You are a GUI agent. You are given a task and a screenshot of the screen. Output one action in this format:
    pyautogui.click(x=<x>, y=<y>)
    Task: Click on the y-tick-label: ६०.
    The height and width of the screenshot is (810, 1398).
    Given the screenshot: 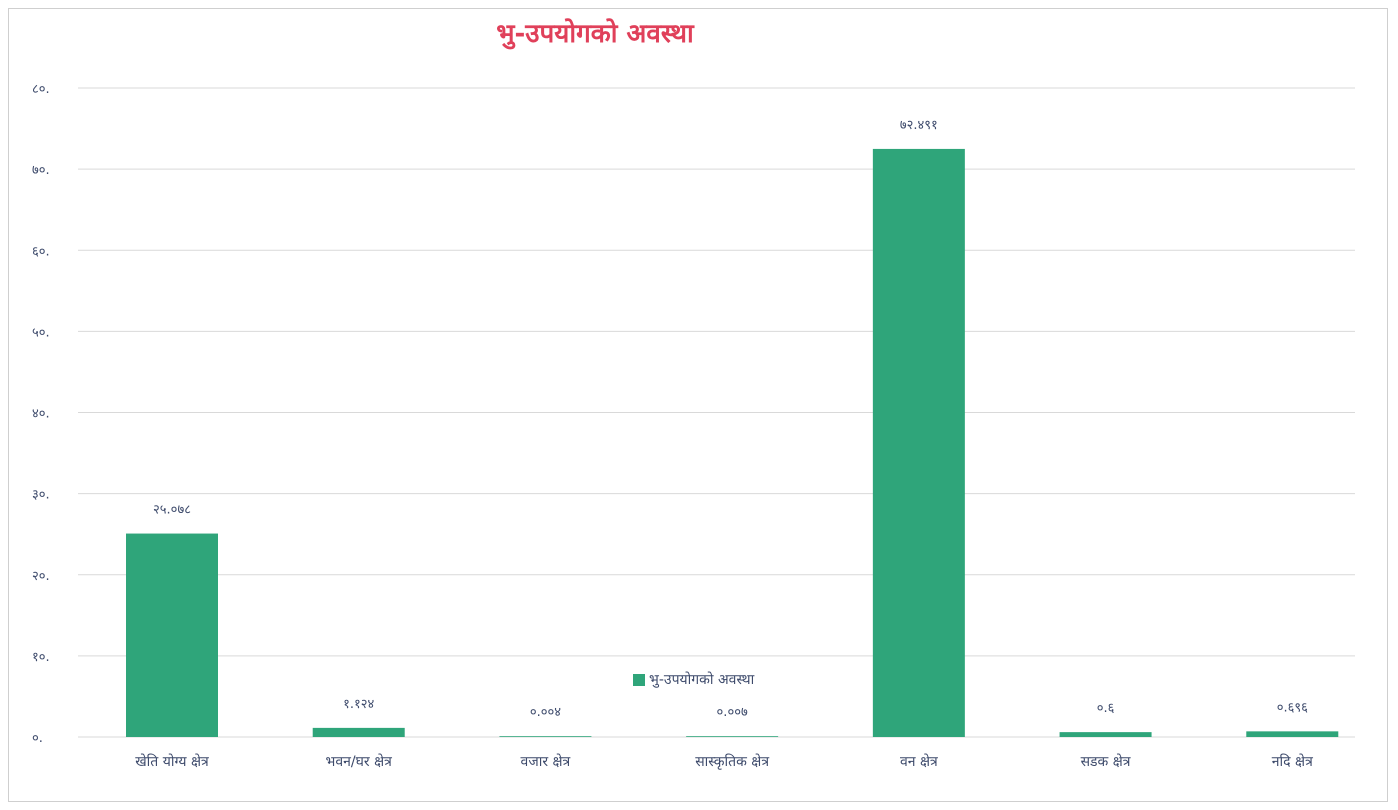 What is the action you would take?
    pyautogui.click(x=41, y=251)
    